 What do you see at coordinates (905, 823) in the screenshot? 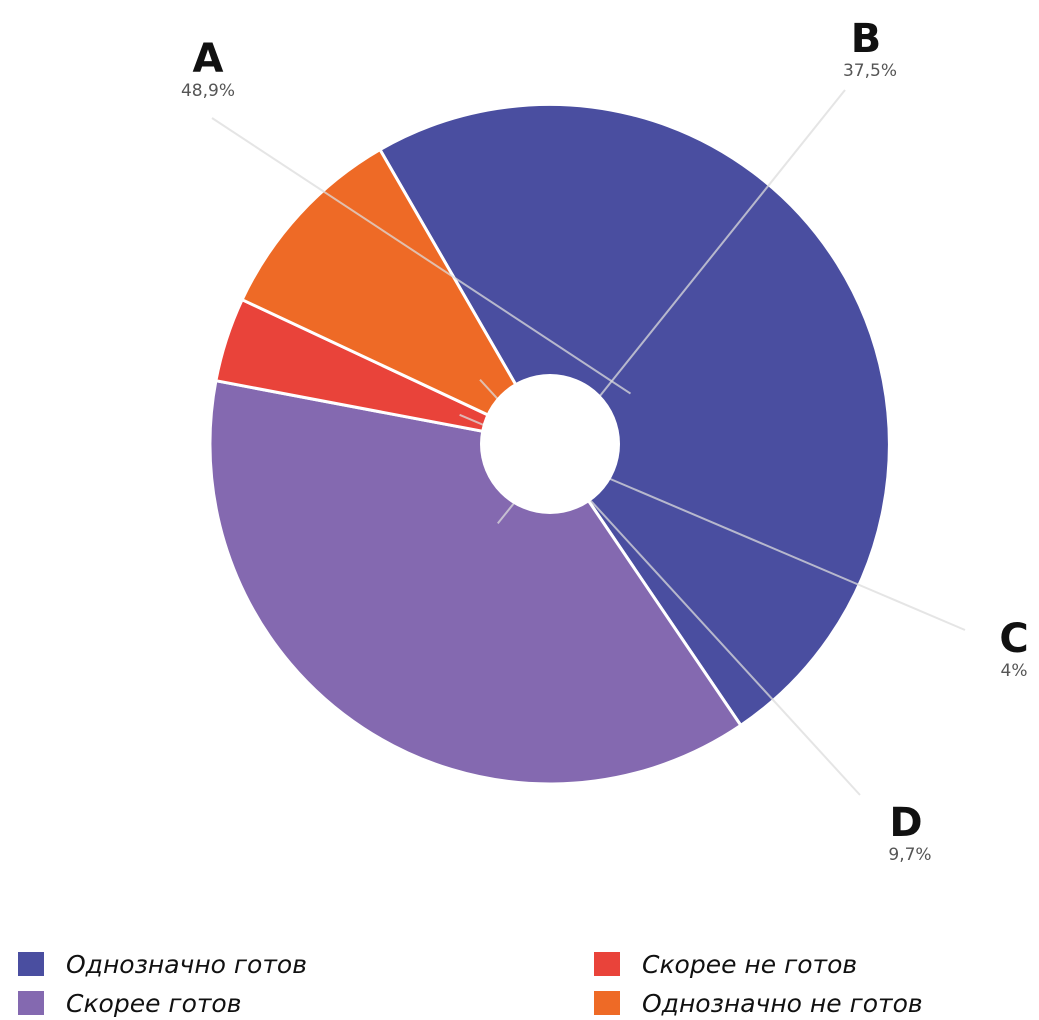
I see `slice-label-d: D` at bounding box center [905, 823].